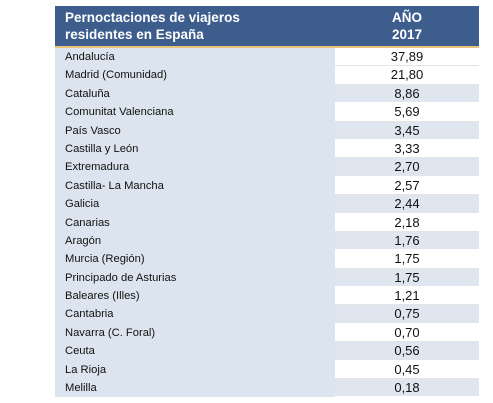 The height and width of the screenshot is (403, 493). I want to click on table-row: Castilla y León 3,33, so click(267, 149).